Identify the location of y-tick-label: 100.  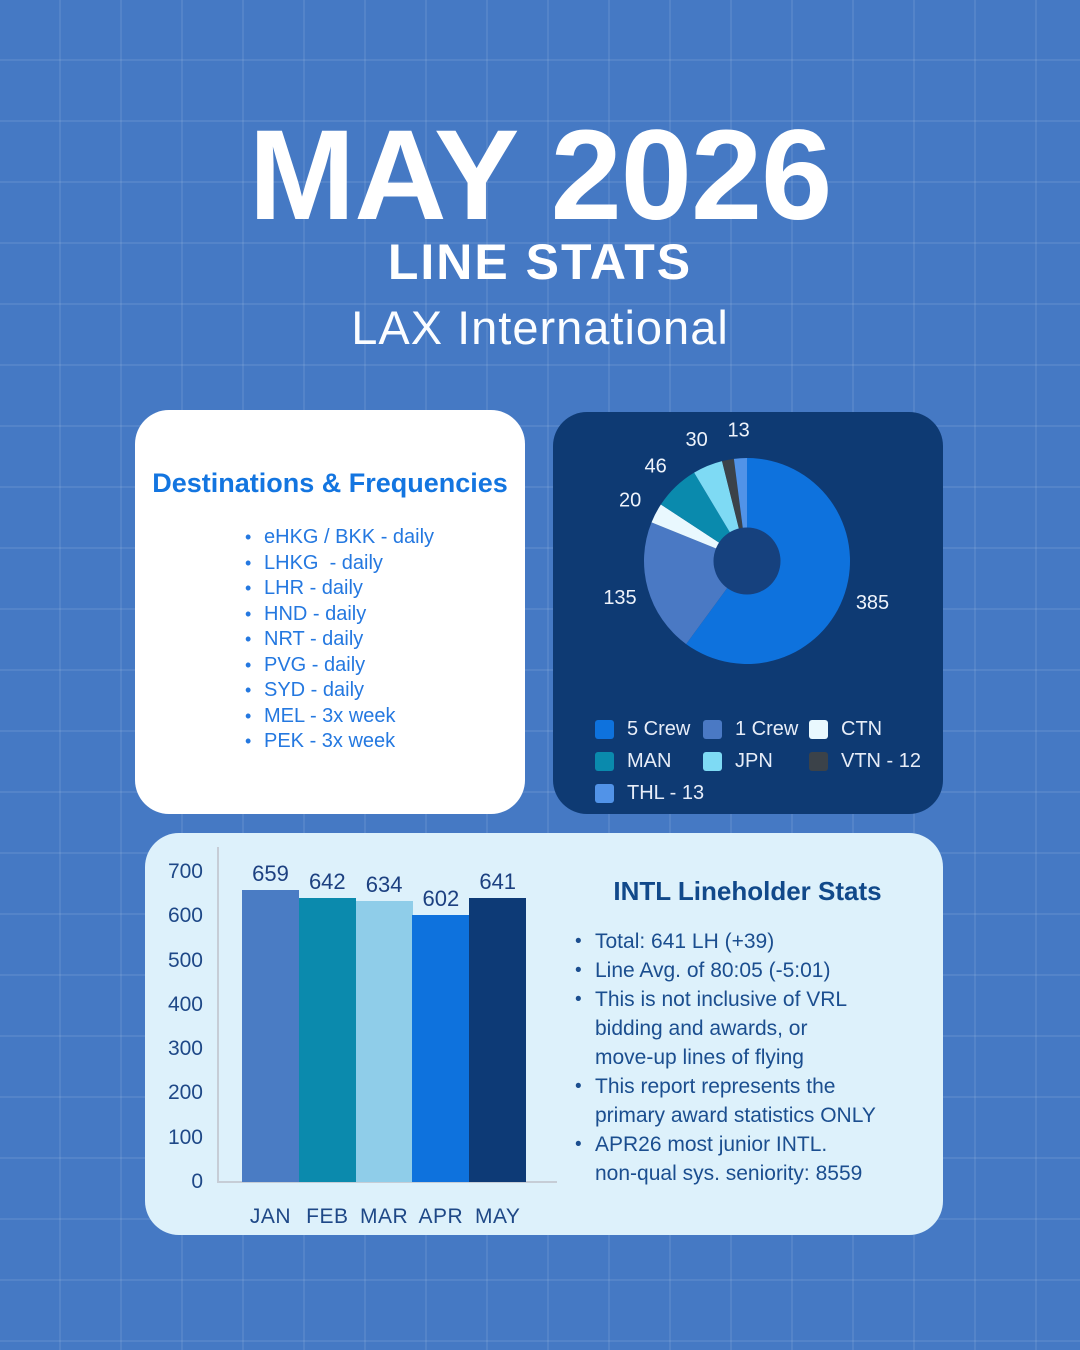
(185, 1137).